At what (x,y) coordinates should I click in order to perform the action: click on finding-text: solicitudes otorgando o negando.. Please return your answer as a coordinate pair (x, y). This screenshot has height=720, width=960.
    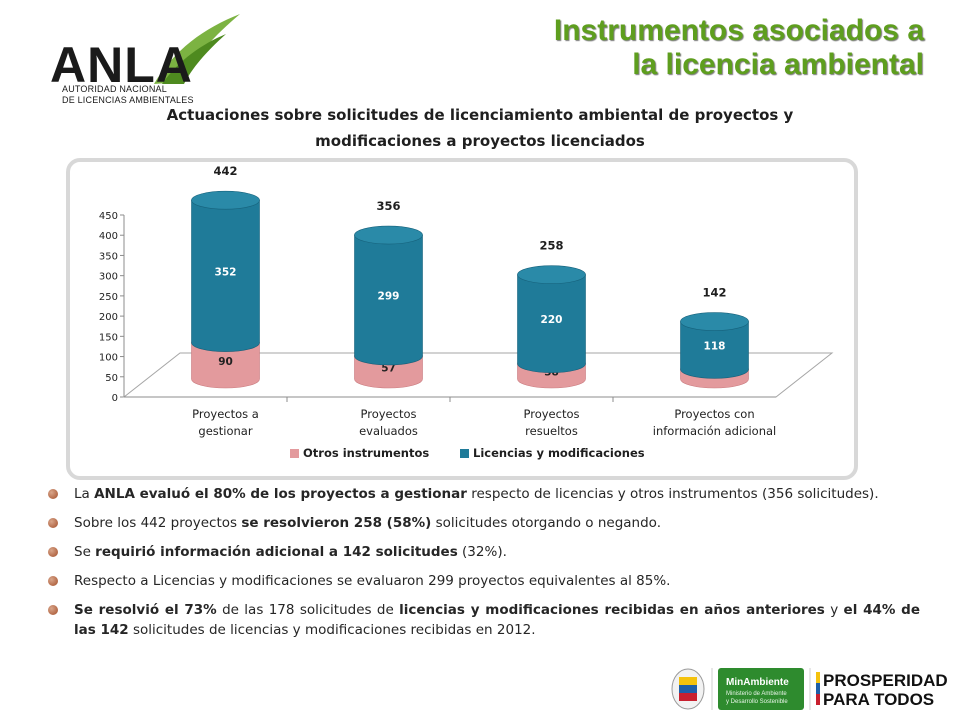
    Looking at the image, I should click on (546, 523).